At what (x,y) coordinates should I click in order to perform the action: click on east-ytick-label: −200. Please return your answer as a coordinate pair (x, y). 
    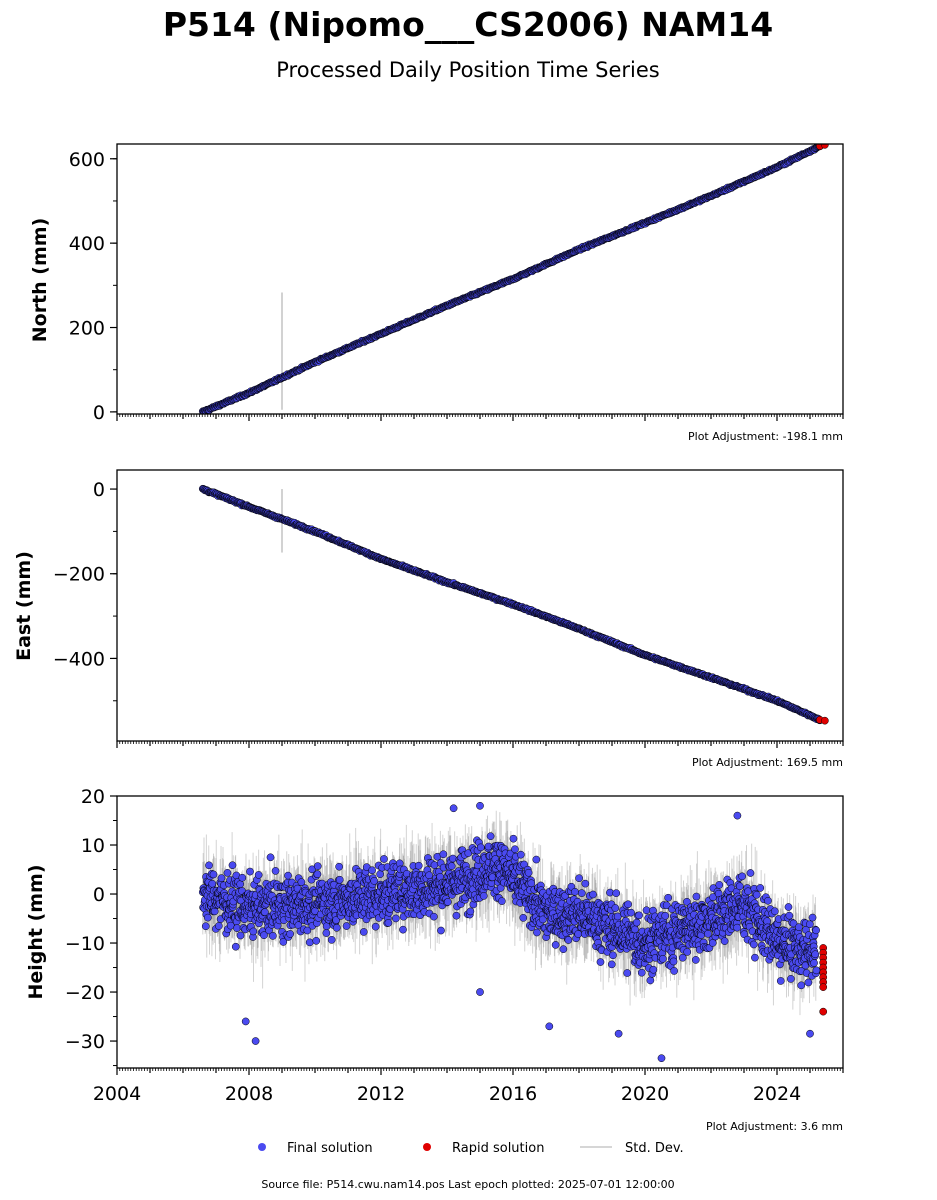
    Looking at the image, I should click on (79, 575).